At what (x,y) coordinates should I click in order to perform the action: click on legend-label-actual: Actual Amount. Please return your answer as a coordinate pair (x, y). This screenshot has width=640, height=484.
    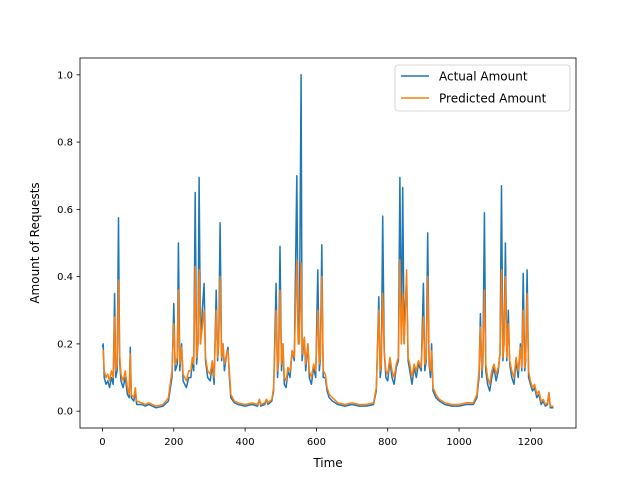
    Looking at the image, I should click on (483, 77).